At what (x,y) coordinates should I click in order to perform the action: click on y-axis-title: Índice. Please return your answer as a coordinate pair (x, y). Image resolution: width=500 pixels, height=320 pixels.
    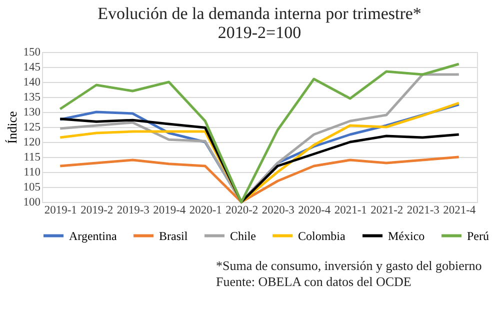
    Looking at the image, I should click on (12, 127).